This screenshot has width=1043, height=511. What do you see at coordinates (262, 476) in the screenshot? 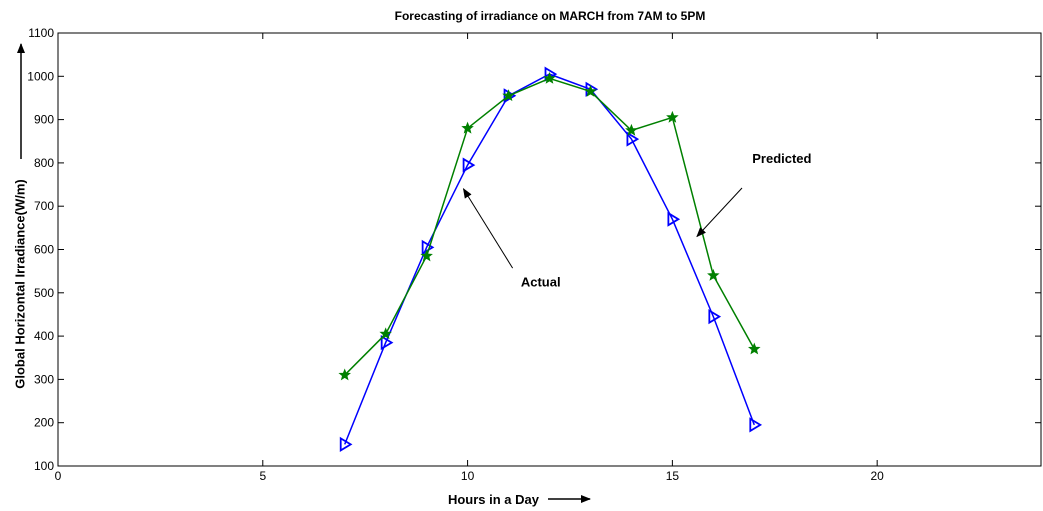
I see `x-tick-label: 5` at bounding box center [262, 476].